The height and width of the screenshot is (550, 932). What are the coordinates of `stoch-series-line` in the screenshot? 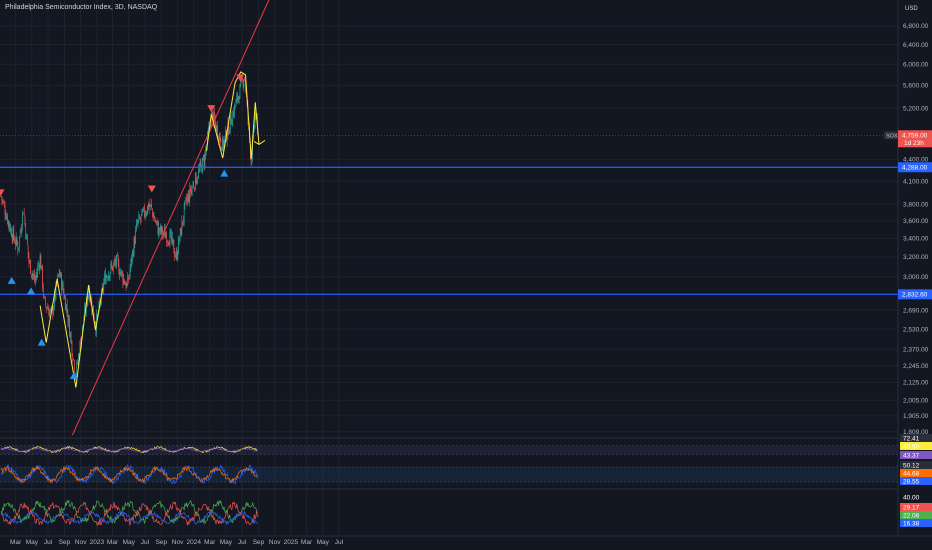 It's located at (129, 474).